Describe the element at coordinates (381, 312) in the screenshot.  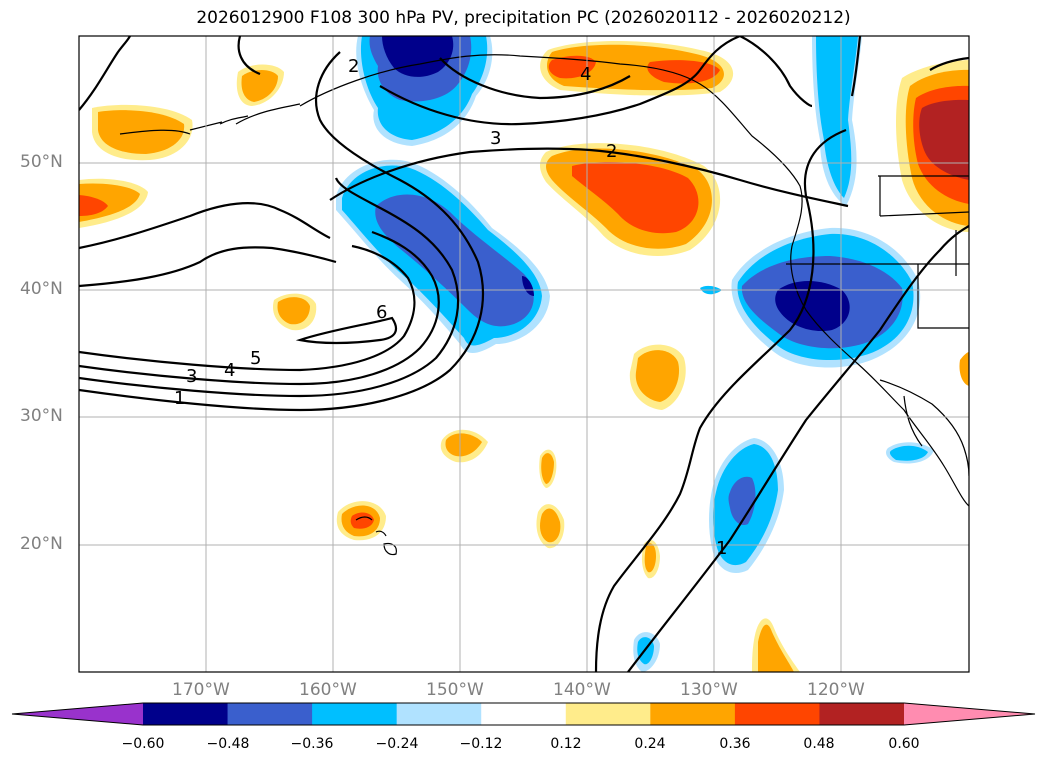
I see `contour-label: 6` at that location.